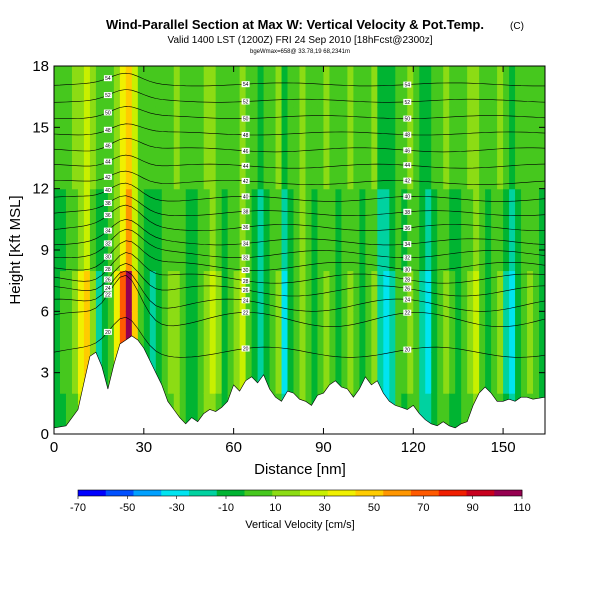 The image size is (600, 600). I want to click on theta-contour-label: 24, so click(108, 289).